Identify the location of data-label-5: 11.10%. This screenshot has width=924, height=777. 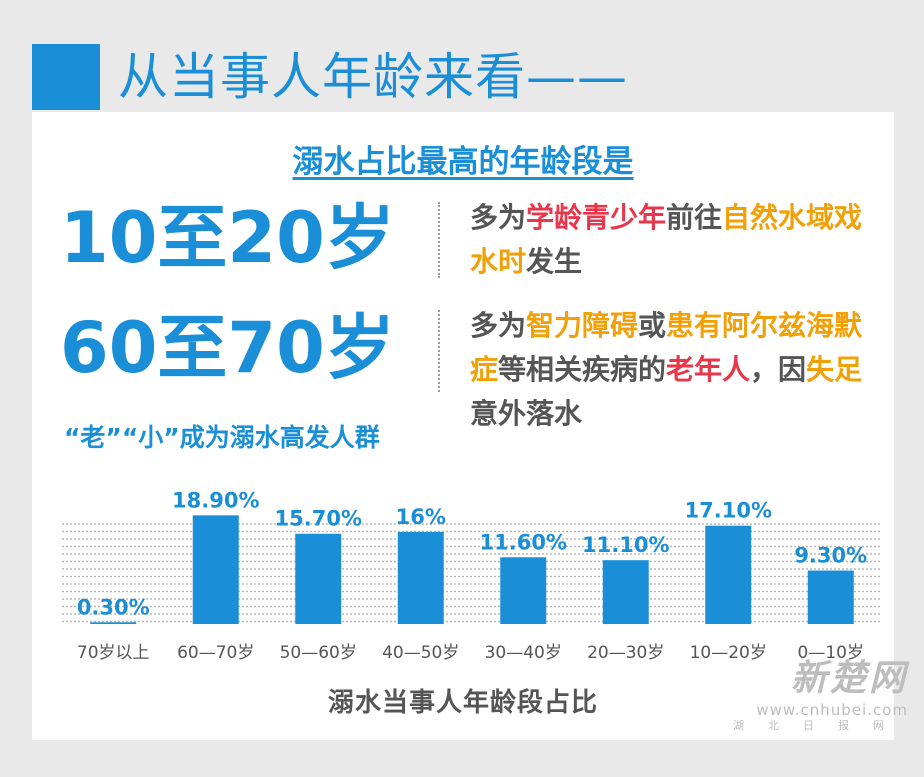
(625, 545).